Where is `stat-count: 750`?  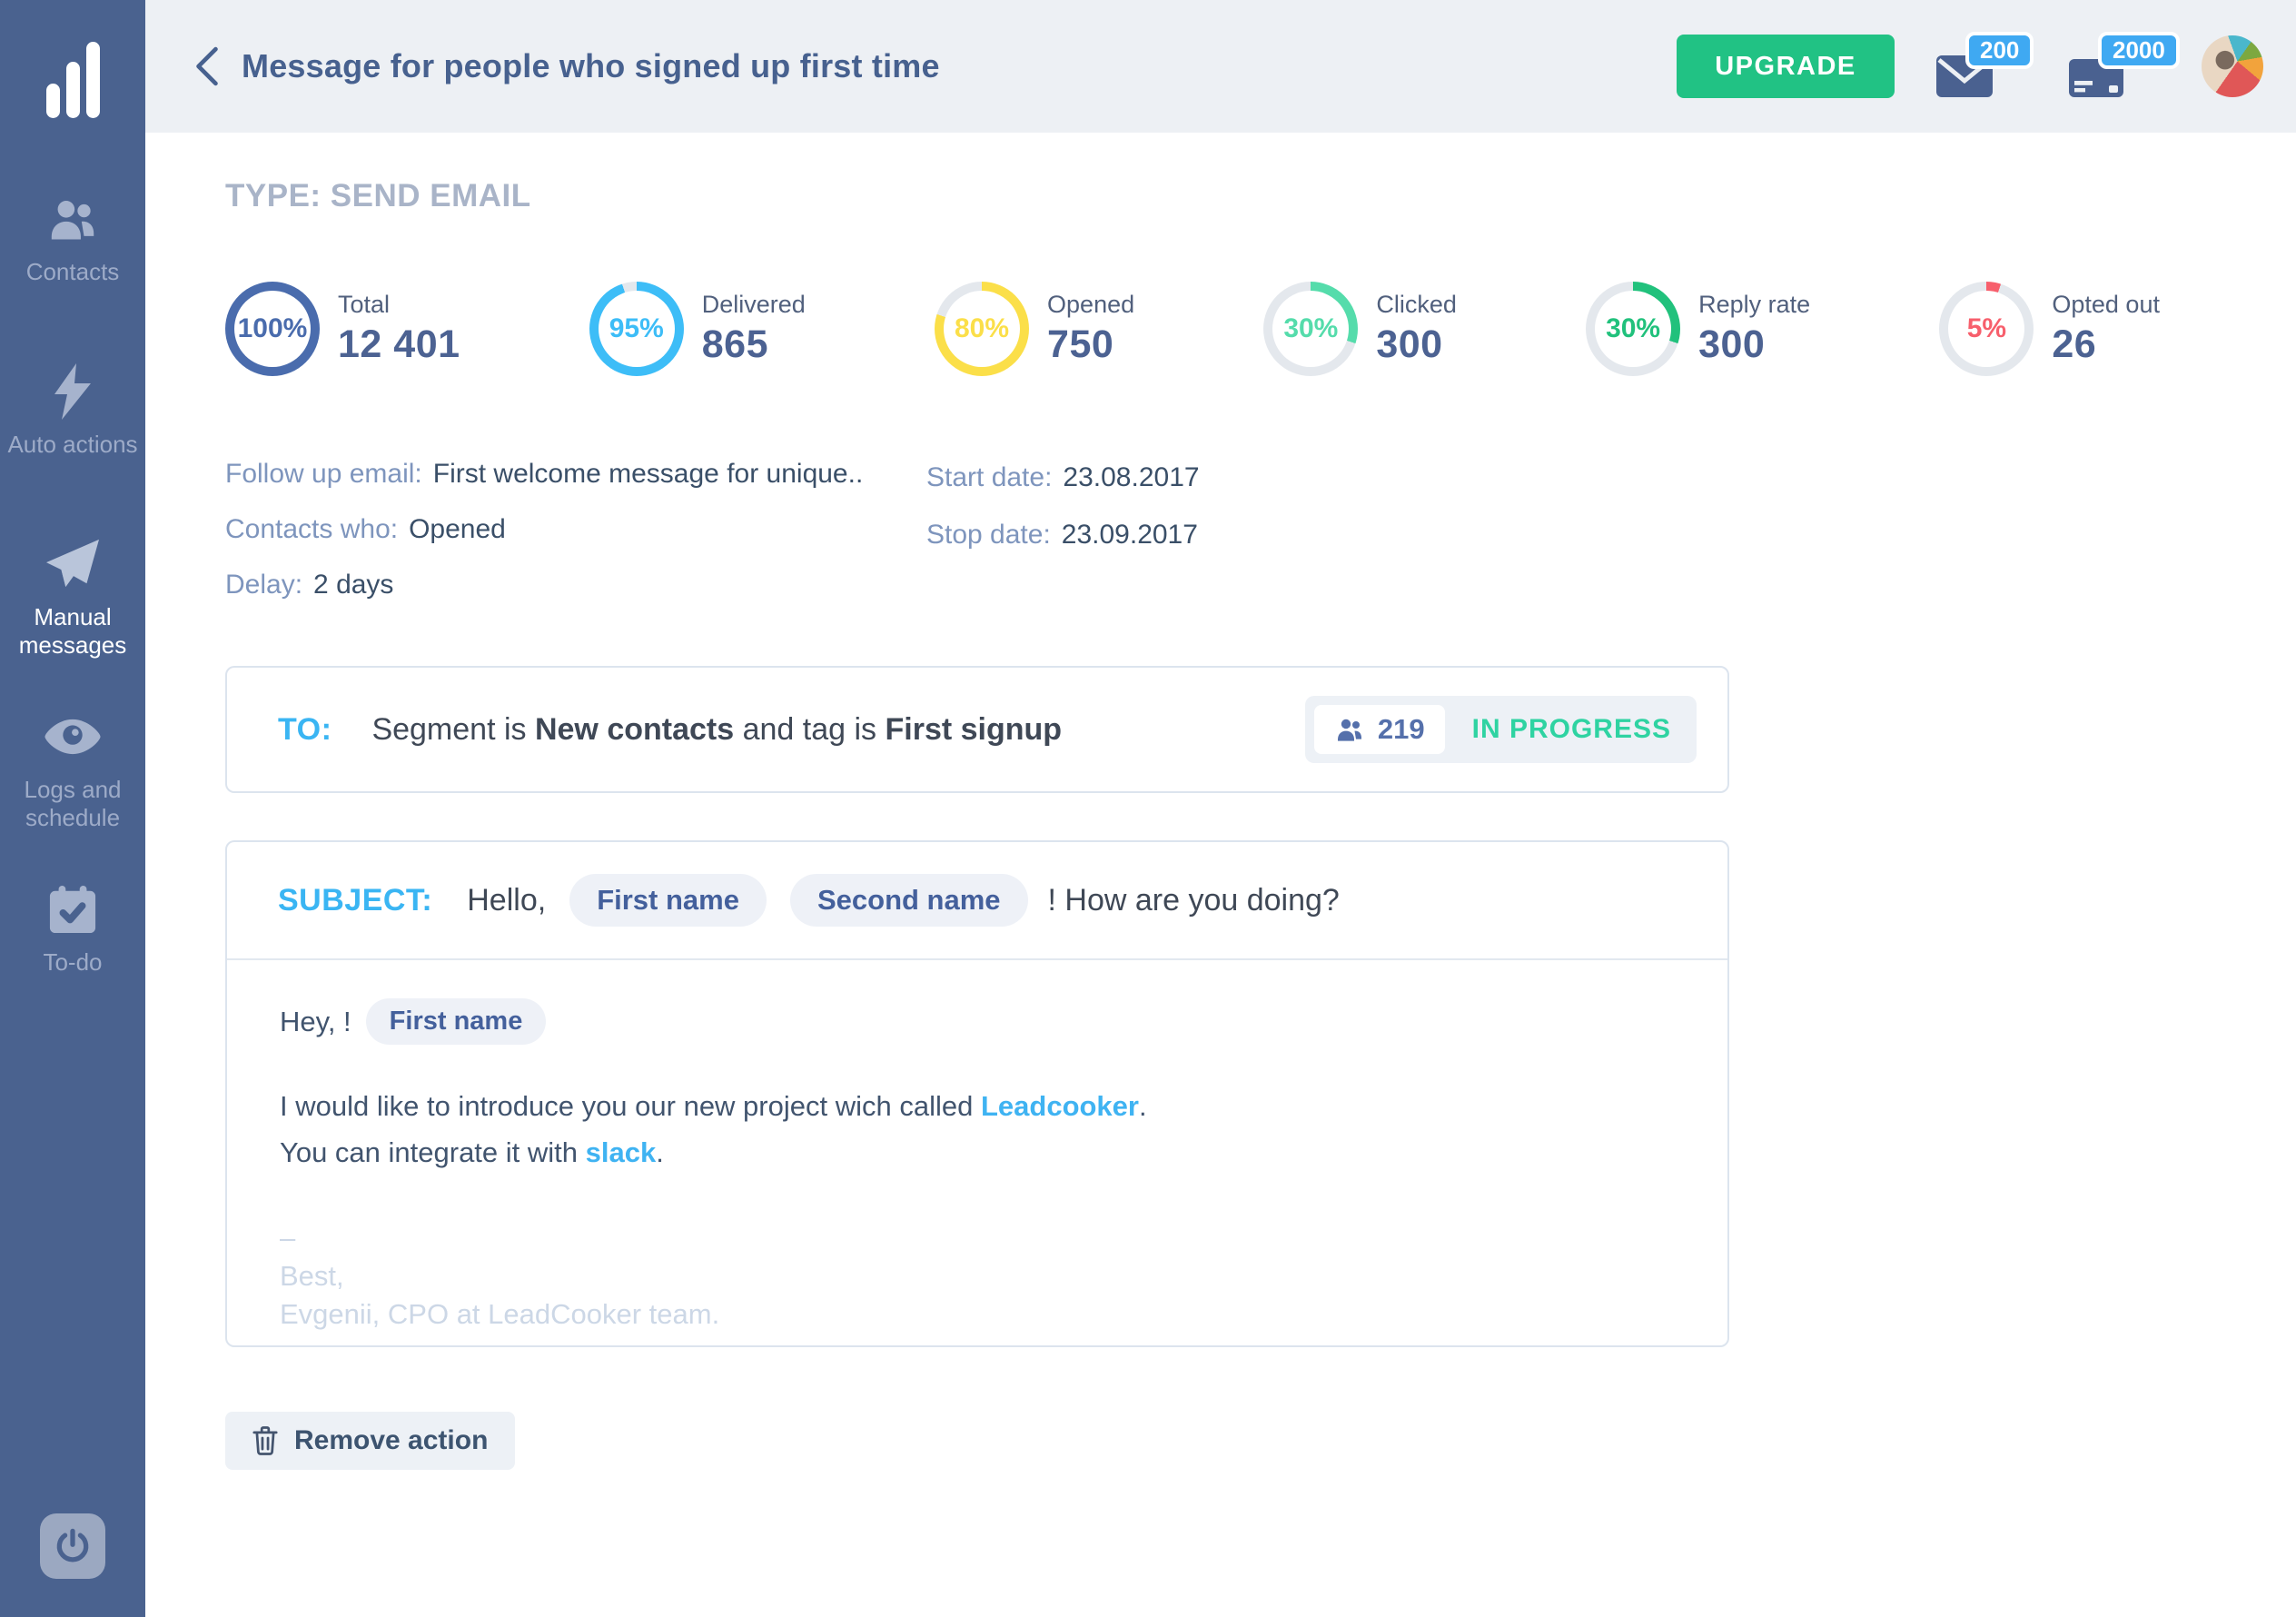 stat-count: 750 is located at coordinates (1080, 344).